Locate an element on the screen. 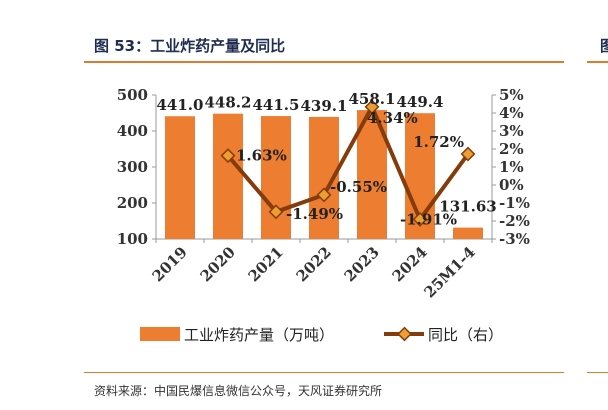 The width and height of the screenshot is (608, 410). yoy-line is located at coordinates (348, 163).